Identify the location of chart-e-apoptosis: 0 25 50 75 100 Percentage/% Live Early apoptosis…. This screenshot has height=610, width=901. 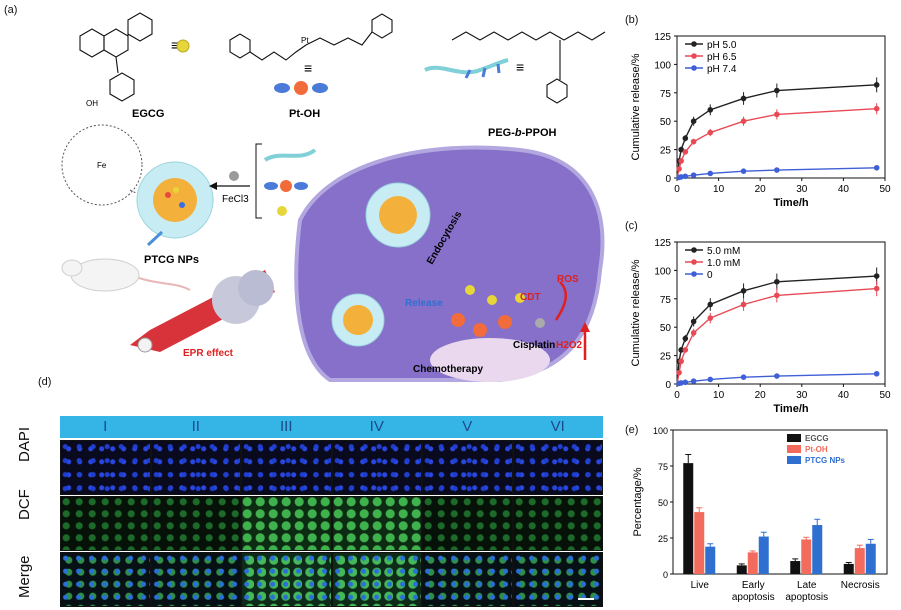
(760, 514).